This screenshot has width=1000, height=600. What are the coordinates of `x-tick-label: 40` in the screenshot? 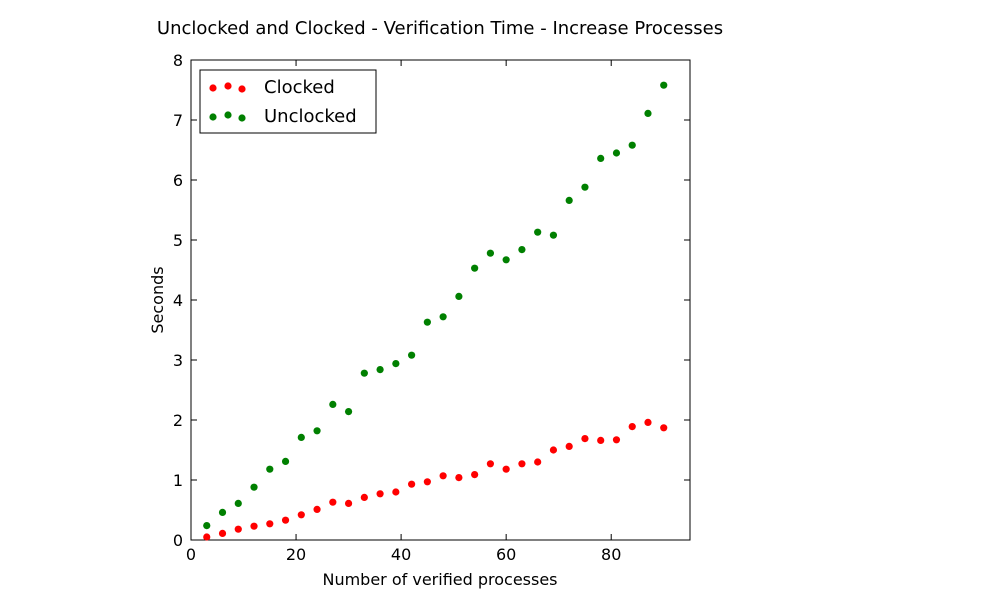 It's located at (401, 554).